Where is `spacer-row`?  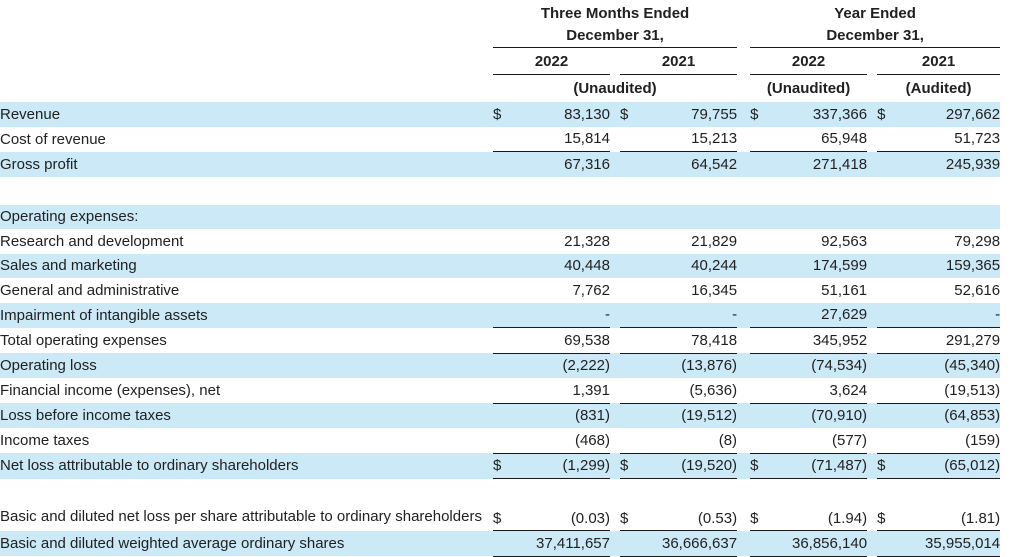 spacer-row is located at coordinates (500, 190).